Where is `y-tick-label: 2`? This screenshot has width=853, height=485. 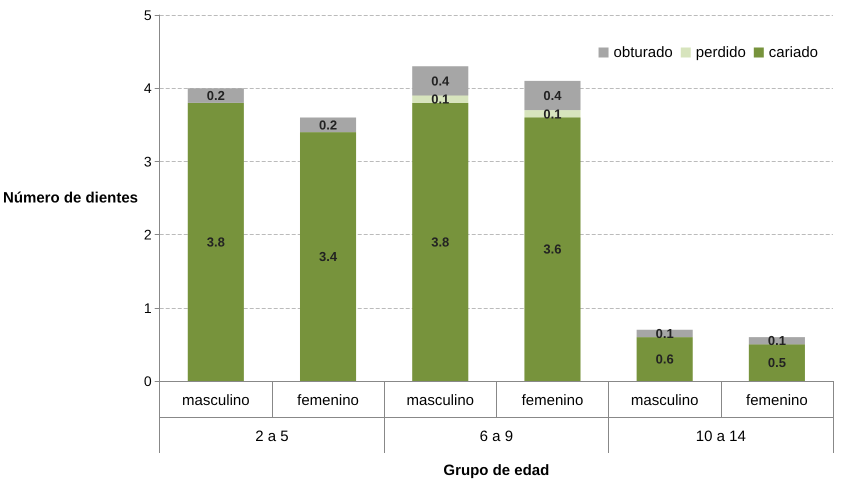 y-tick-label: 2 is located at coordinates (148, 234).